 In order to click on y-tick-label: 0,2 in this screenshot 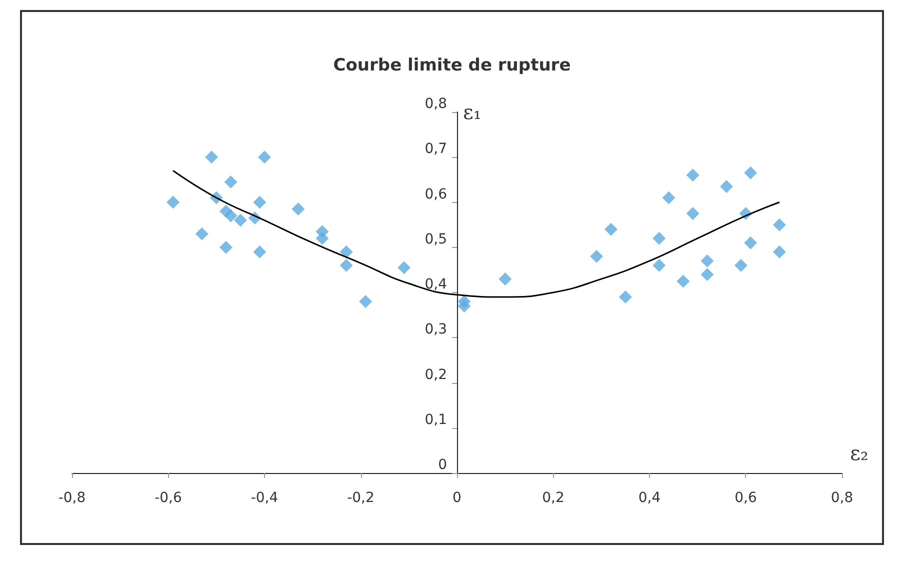, I will do `click(435, 374)`.